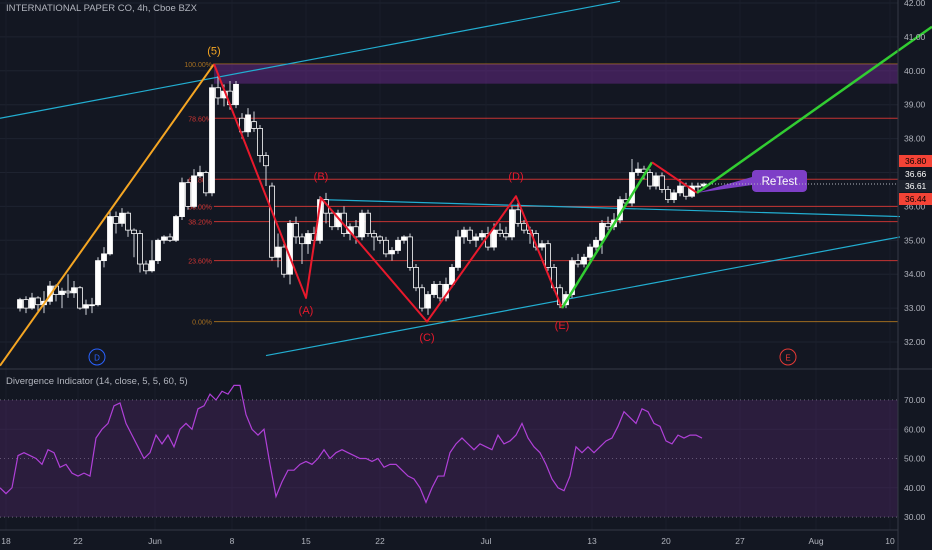 The image size is (932, 550). Describe the element at coordinates (448, 541) in the screenshot. I see `time-axis: 18 22 Jun 8 15 22 Jul 13 20 27 Aug 10` at that location.